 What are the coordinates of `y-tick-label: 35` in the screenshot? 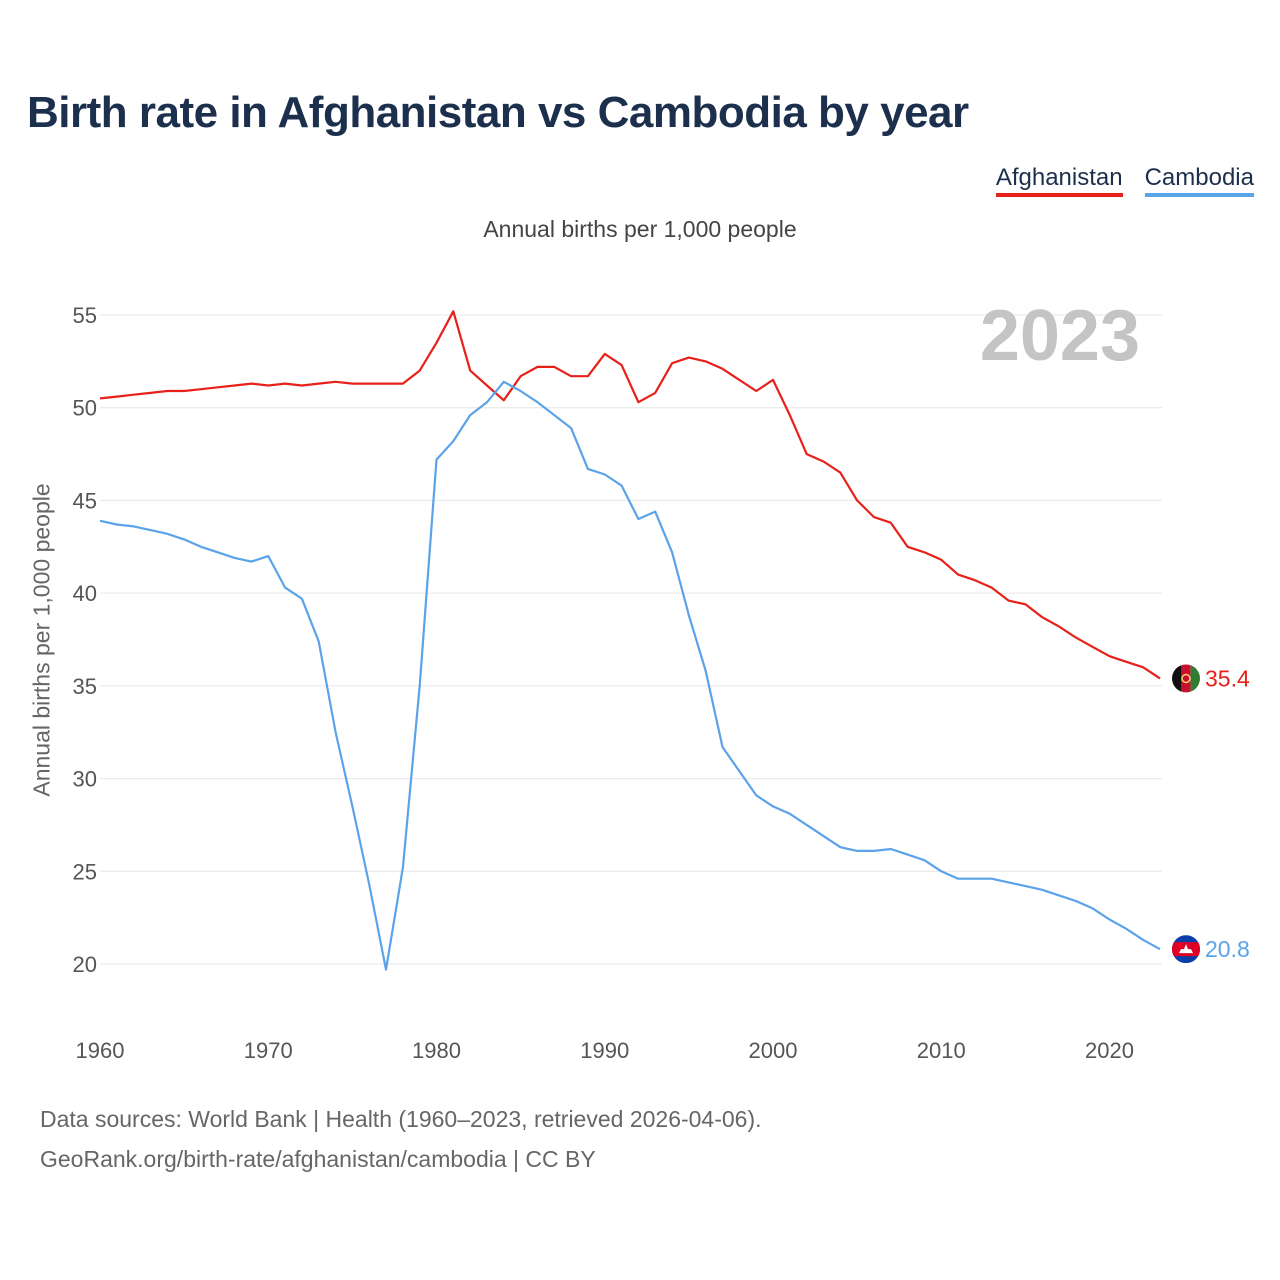 It's located at (85, 686).